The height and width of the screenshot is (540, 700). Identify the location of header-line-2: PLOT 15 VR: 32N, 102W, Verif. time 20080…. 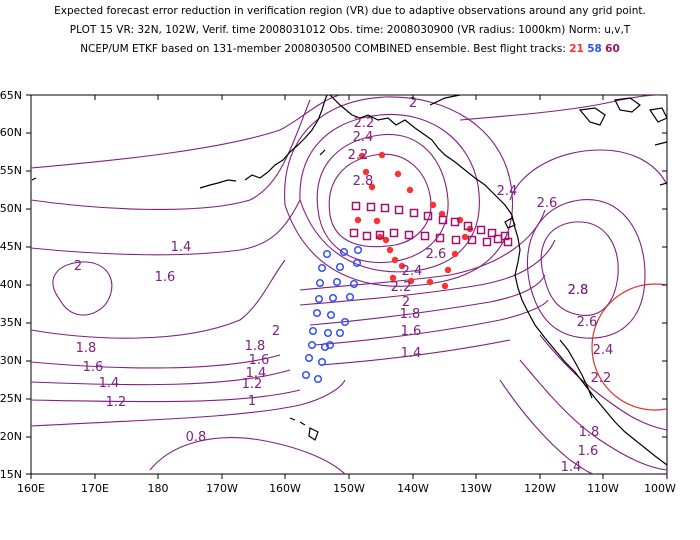
(350, 30).